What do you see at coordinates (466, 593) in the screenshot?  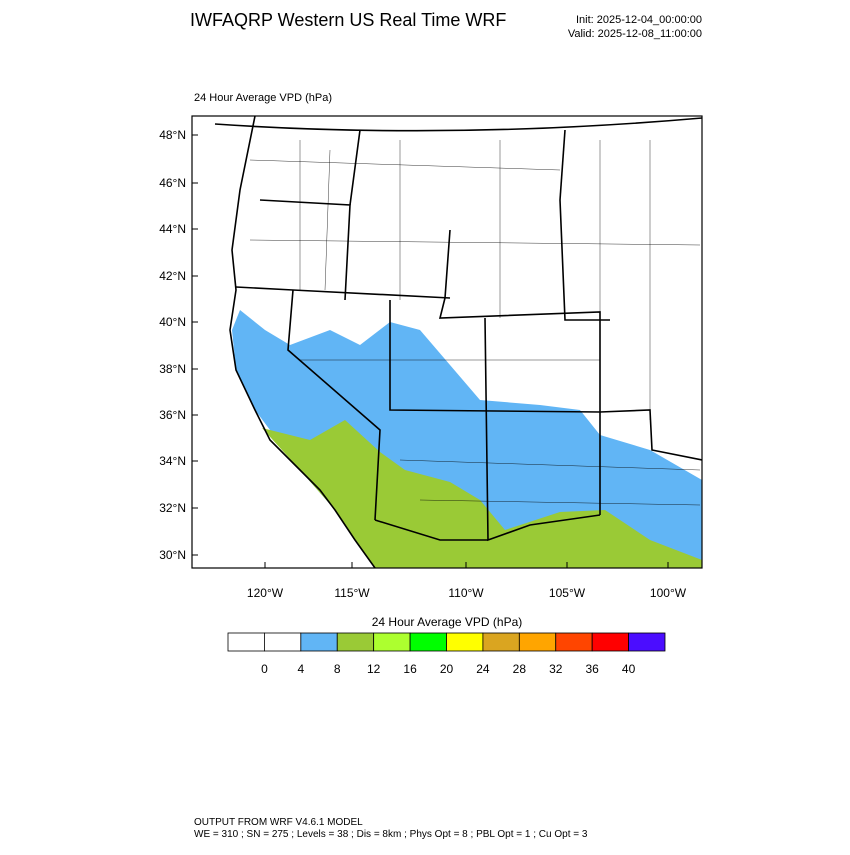 I see `lon-label: 110°W` at bounding box center [466, 593].